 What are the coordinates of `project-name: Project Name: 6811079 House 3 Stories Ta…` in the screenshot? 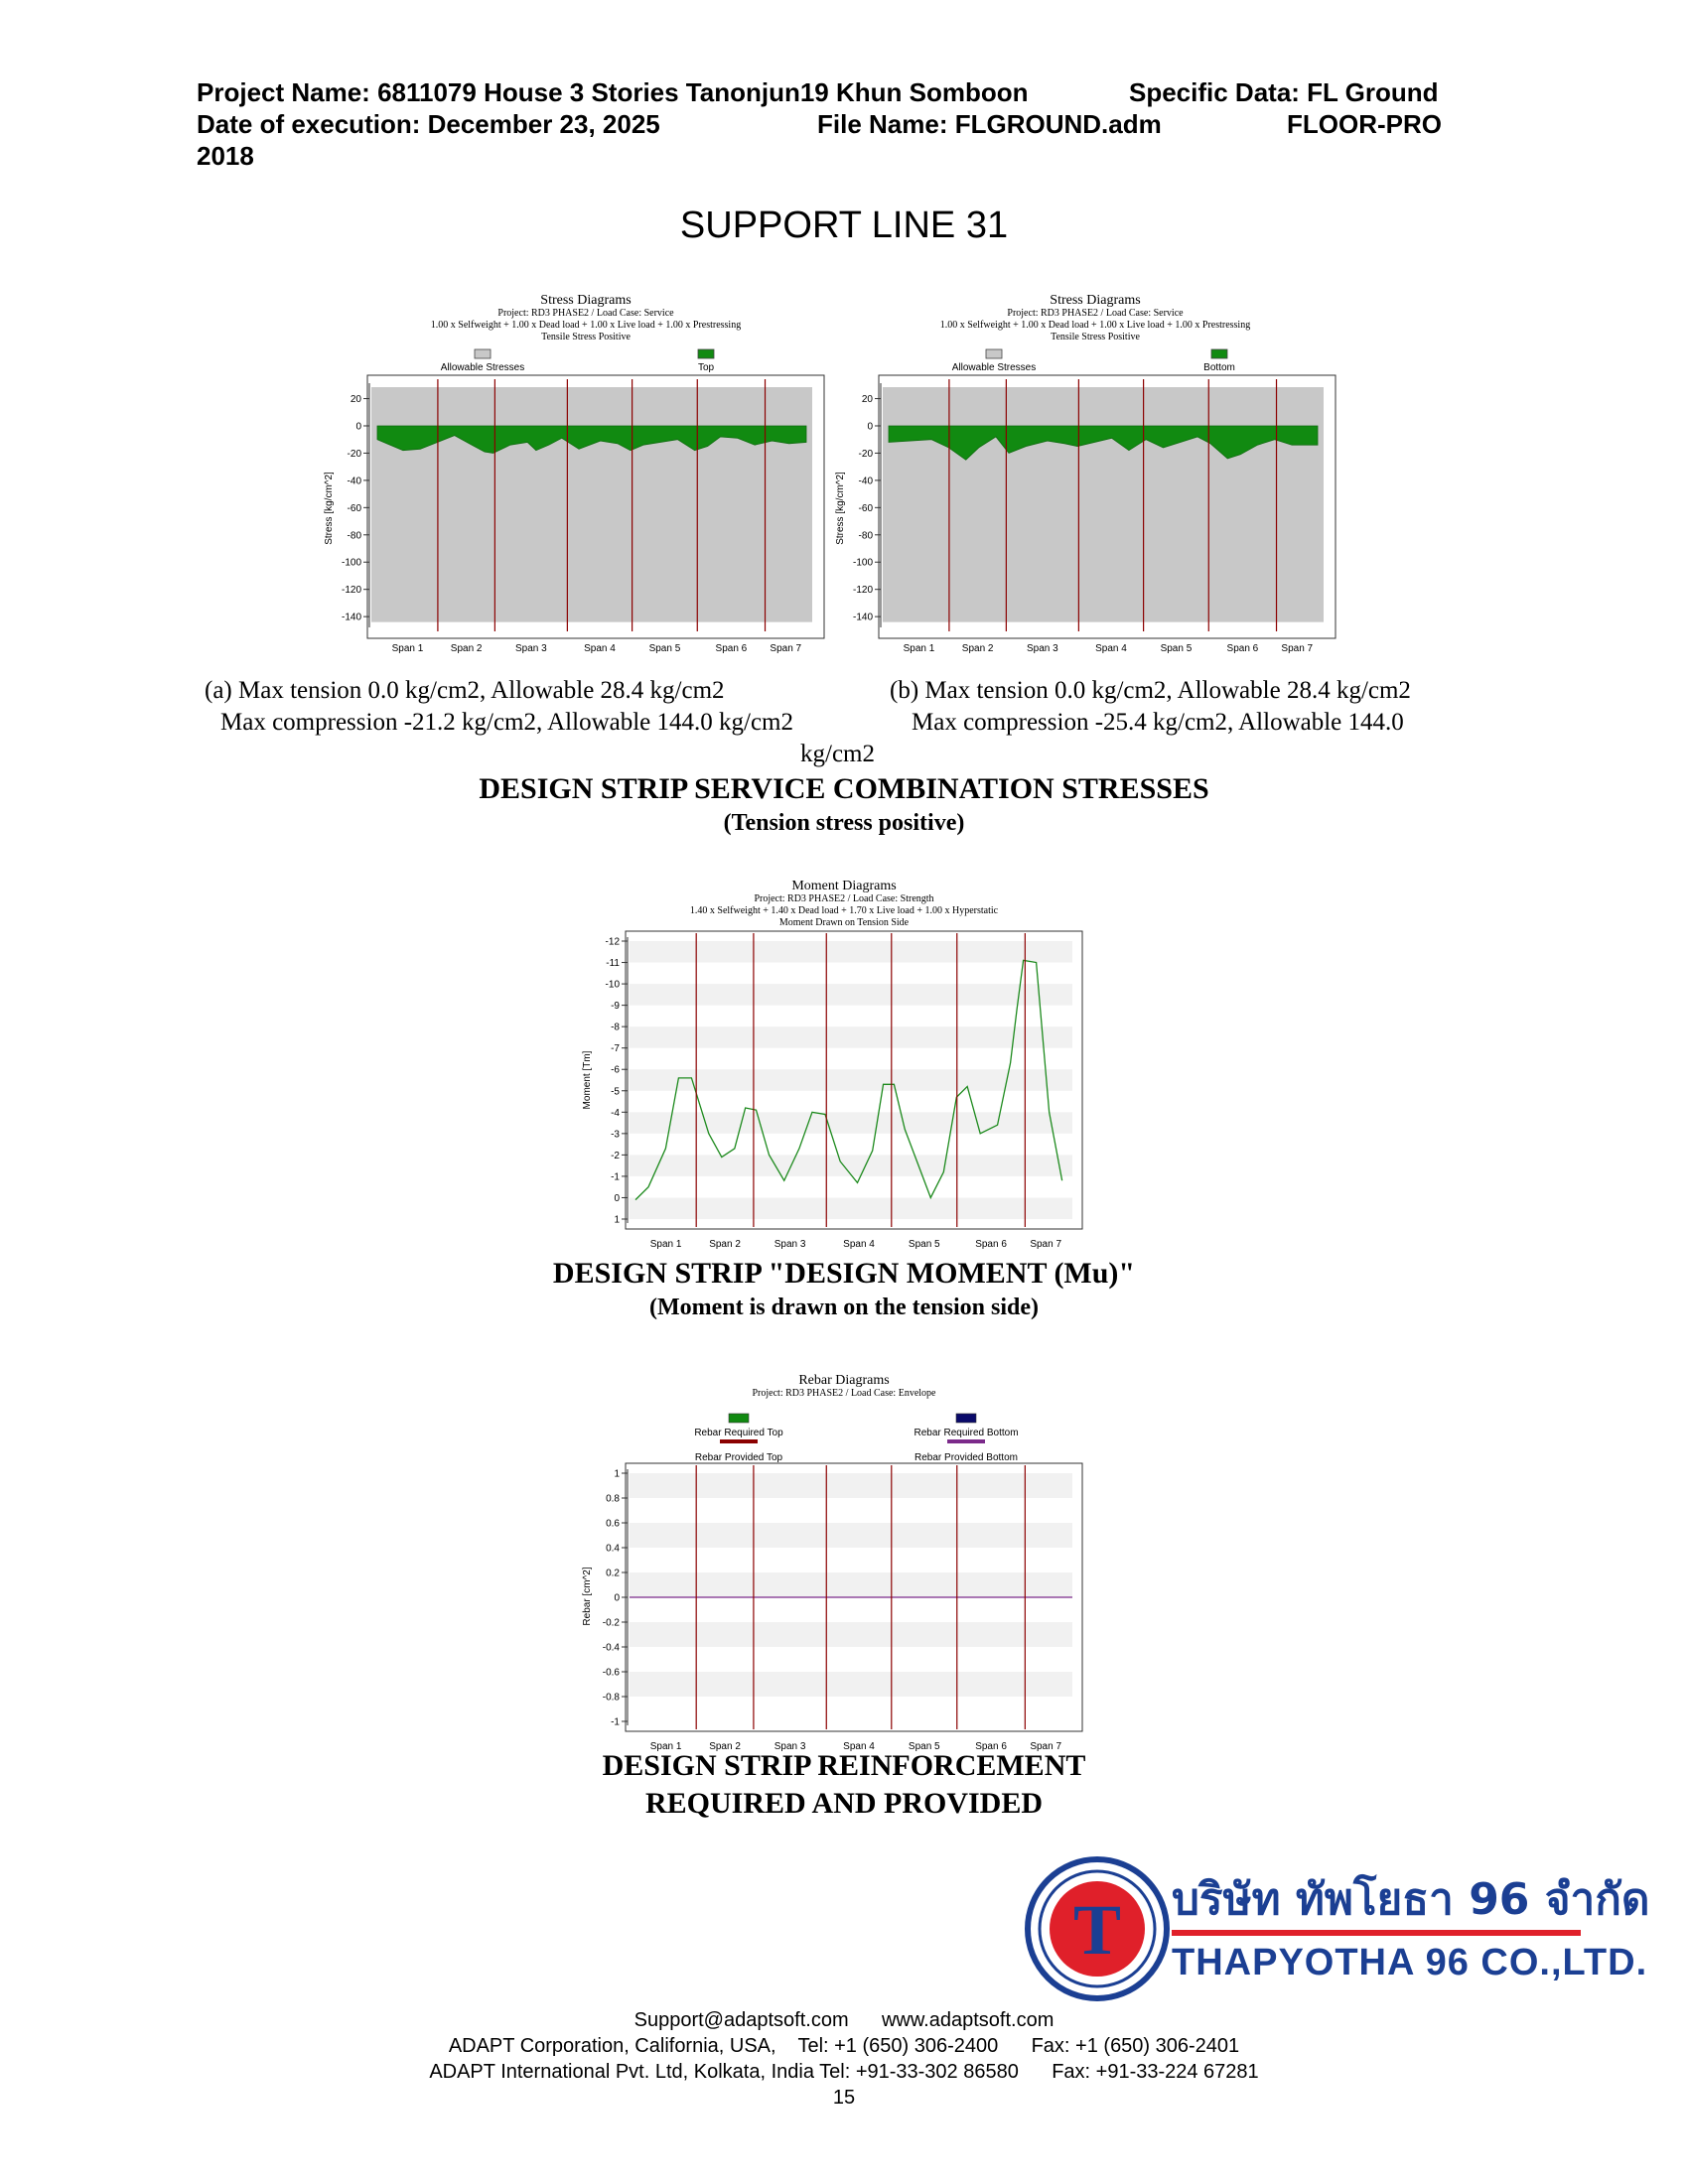 It's located at (613, 92).